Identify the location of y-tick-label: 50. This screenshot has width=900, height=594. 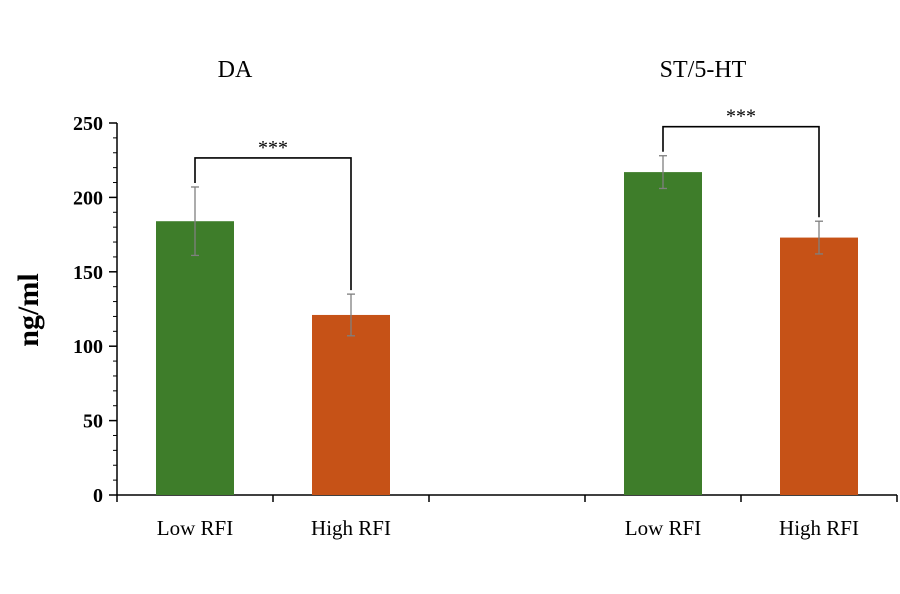
(93, 422).